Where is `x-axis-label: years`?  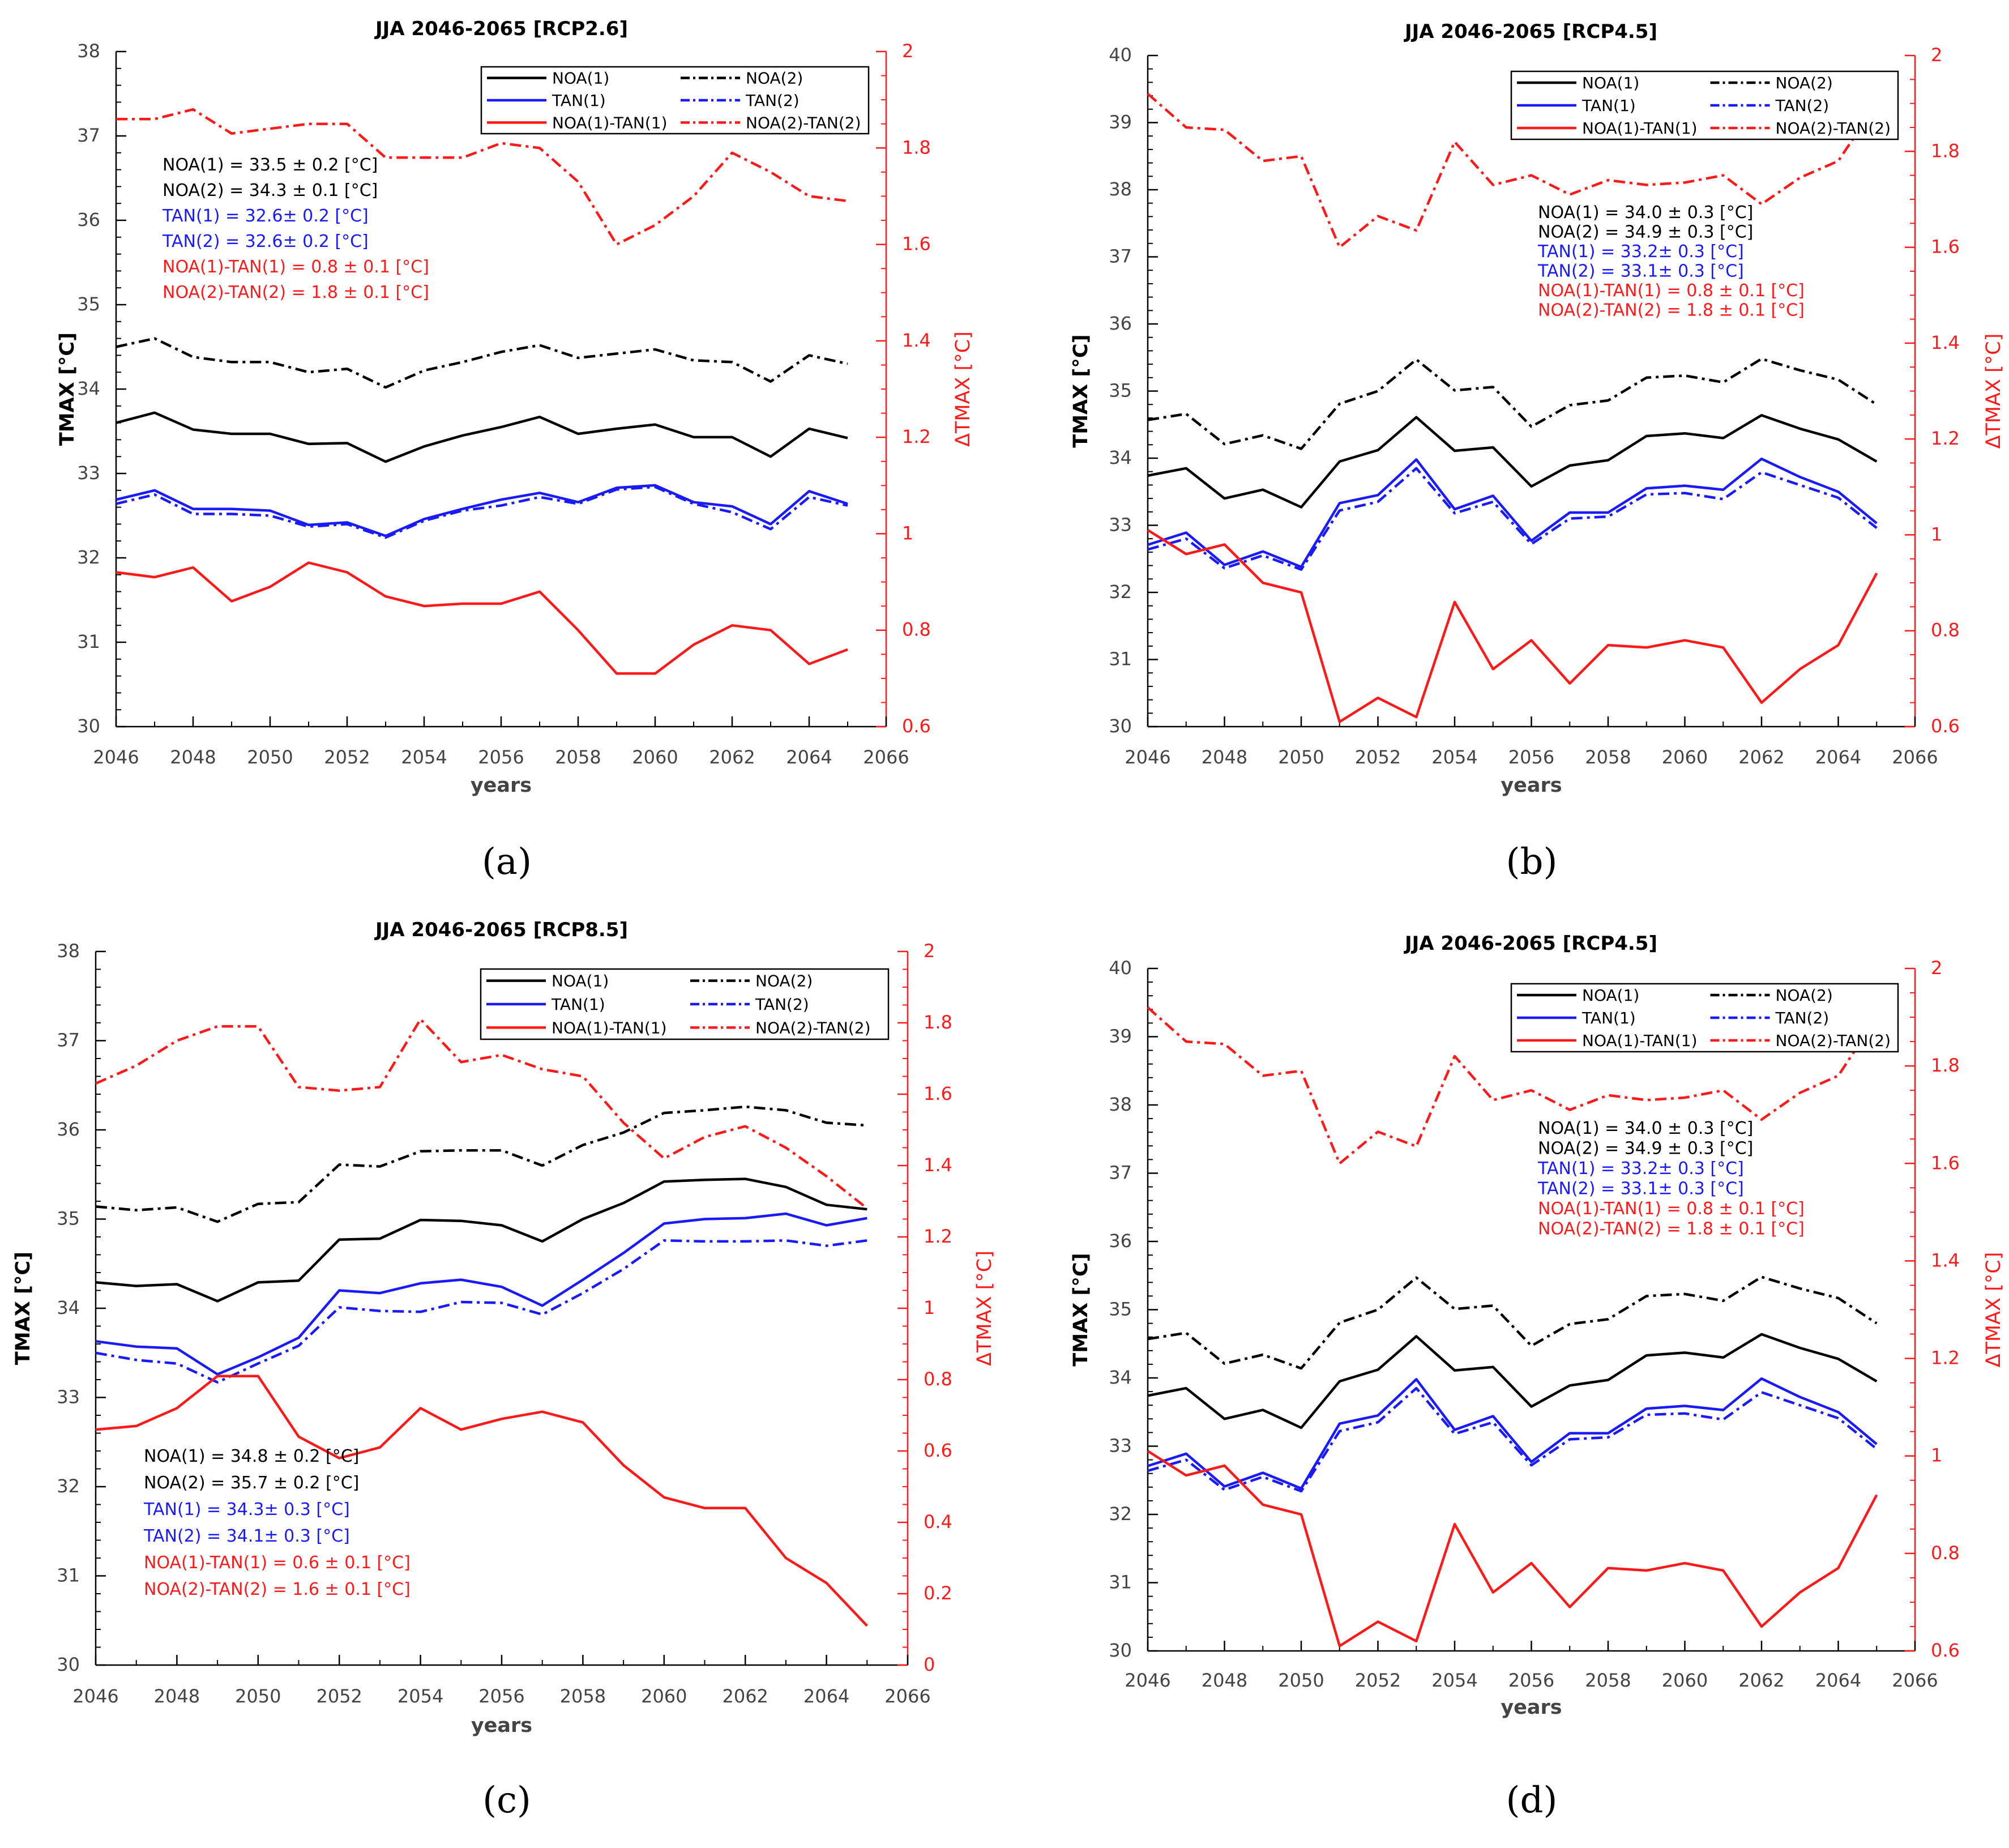
x-axis-label: years is located at coordinates (501, 1725).